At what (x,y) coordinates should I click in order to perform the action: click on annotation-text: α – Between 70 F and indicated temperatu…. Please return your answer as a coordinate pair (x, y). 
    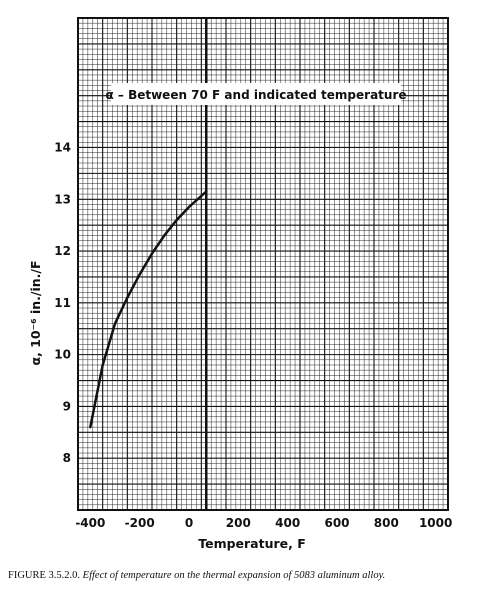
    Looking at the image, I should click on (255, 95).